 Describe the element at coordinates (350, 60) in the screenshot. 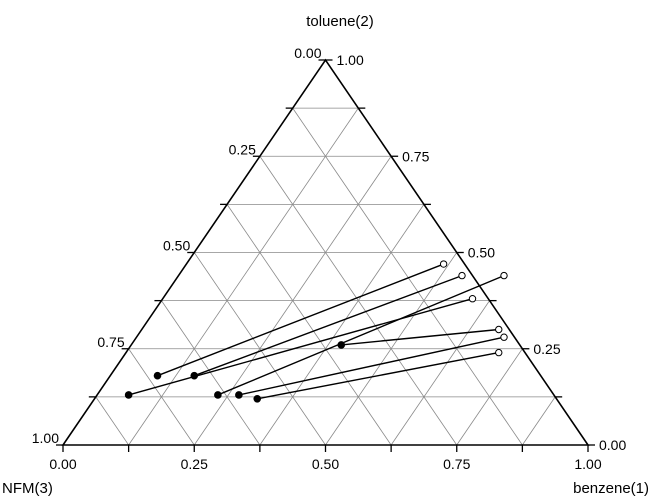

I see `right-tick-label: 1.00` at that location.